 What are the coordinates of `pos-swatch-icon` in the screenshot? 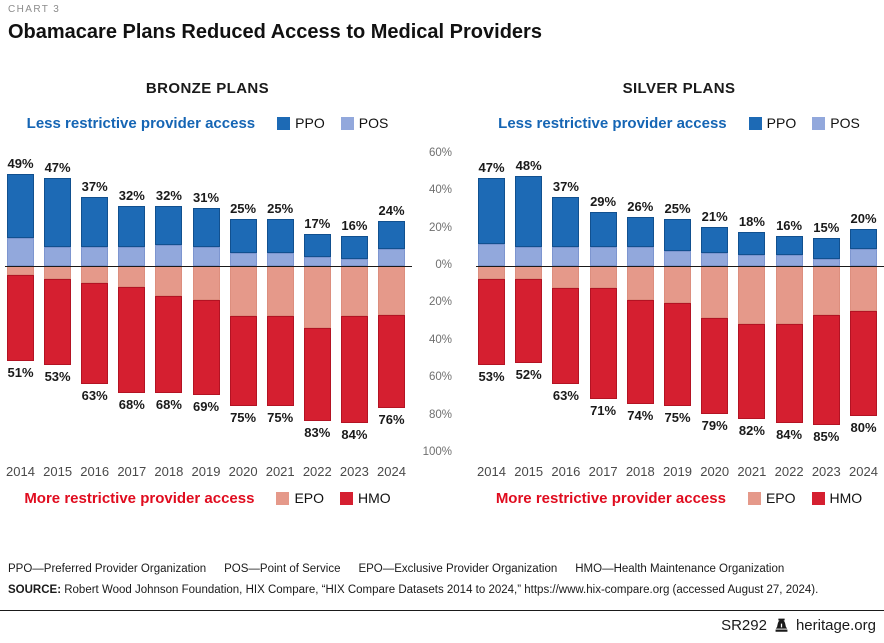 It's located at (347, 123).